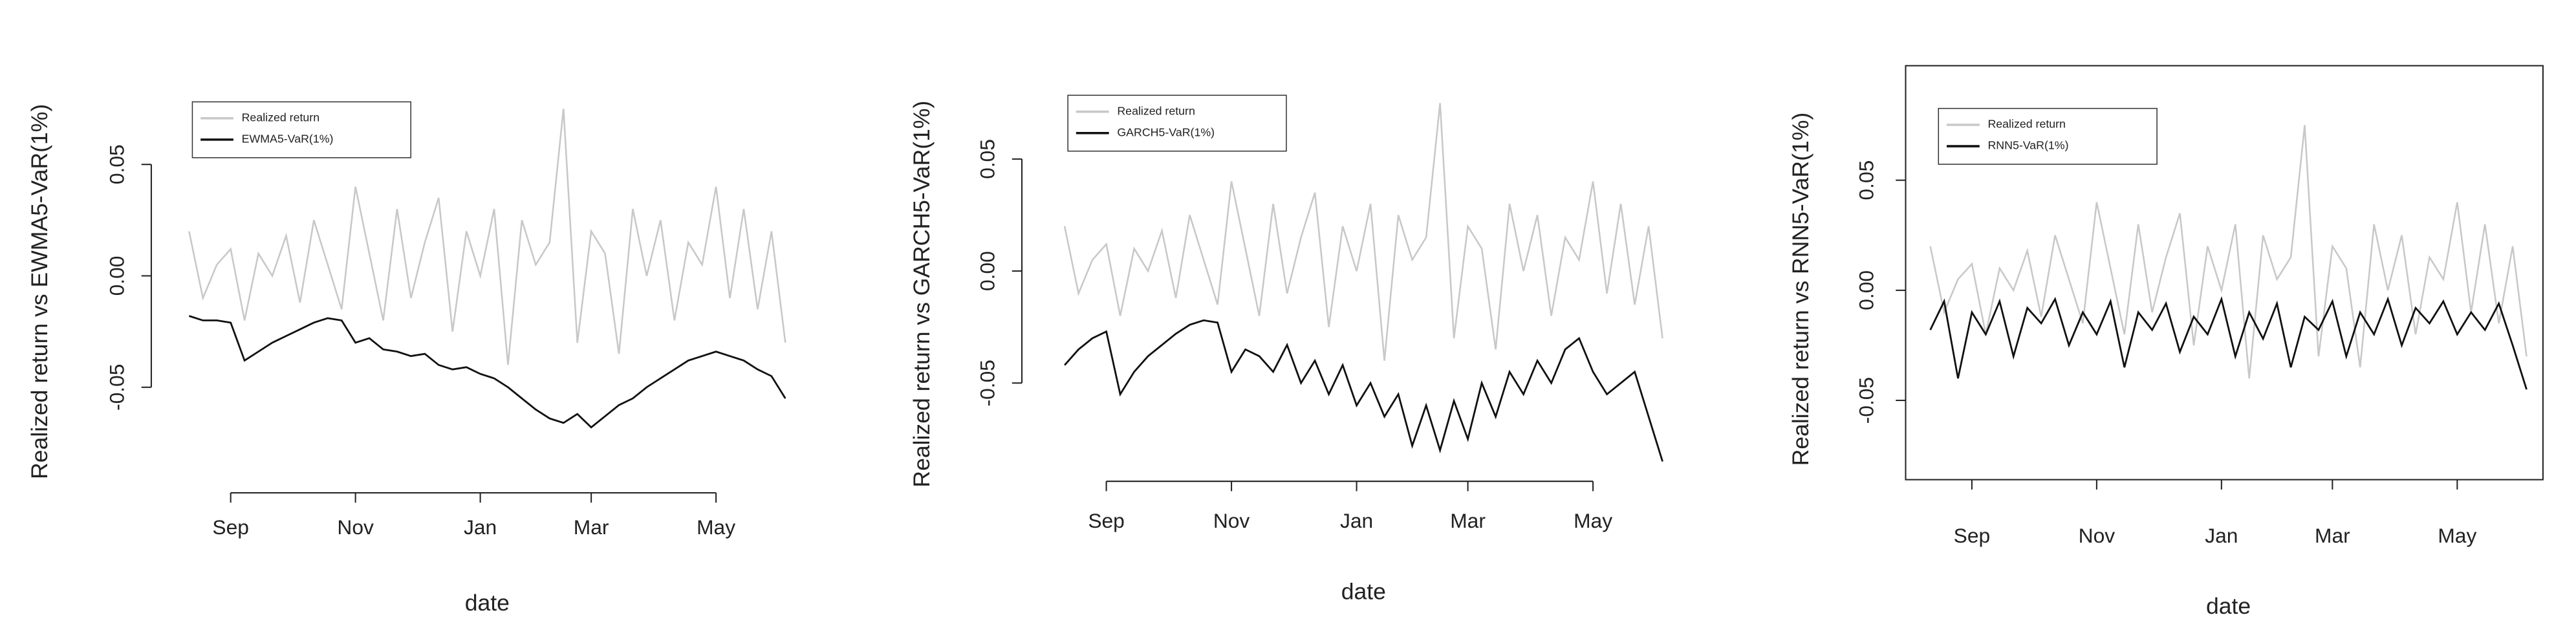 This screenshot has width=2576, height=639. What do you see at coordinates (288, 139) in the screenshot?
I see `legend-label: EWMA5-VaR(1%)` at bounding box center [288, 139].